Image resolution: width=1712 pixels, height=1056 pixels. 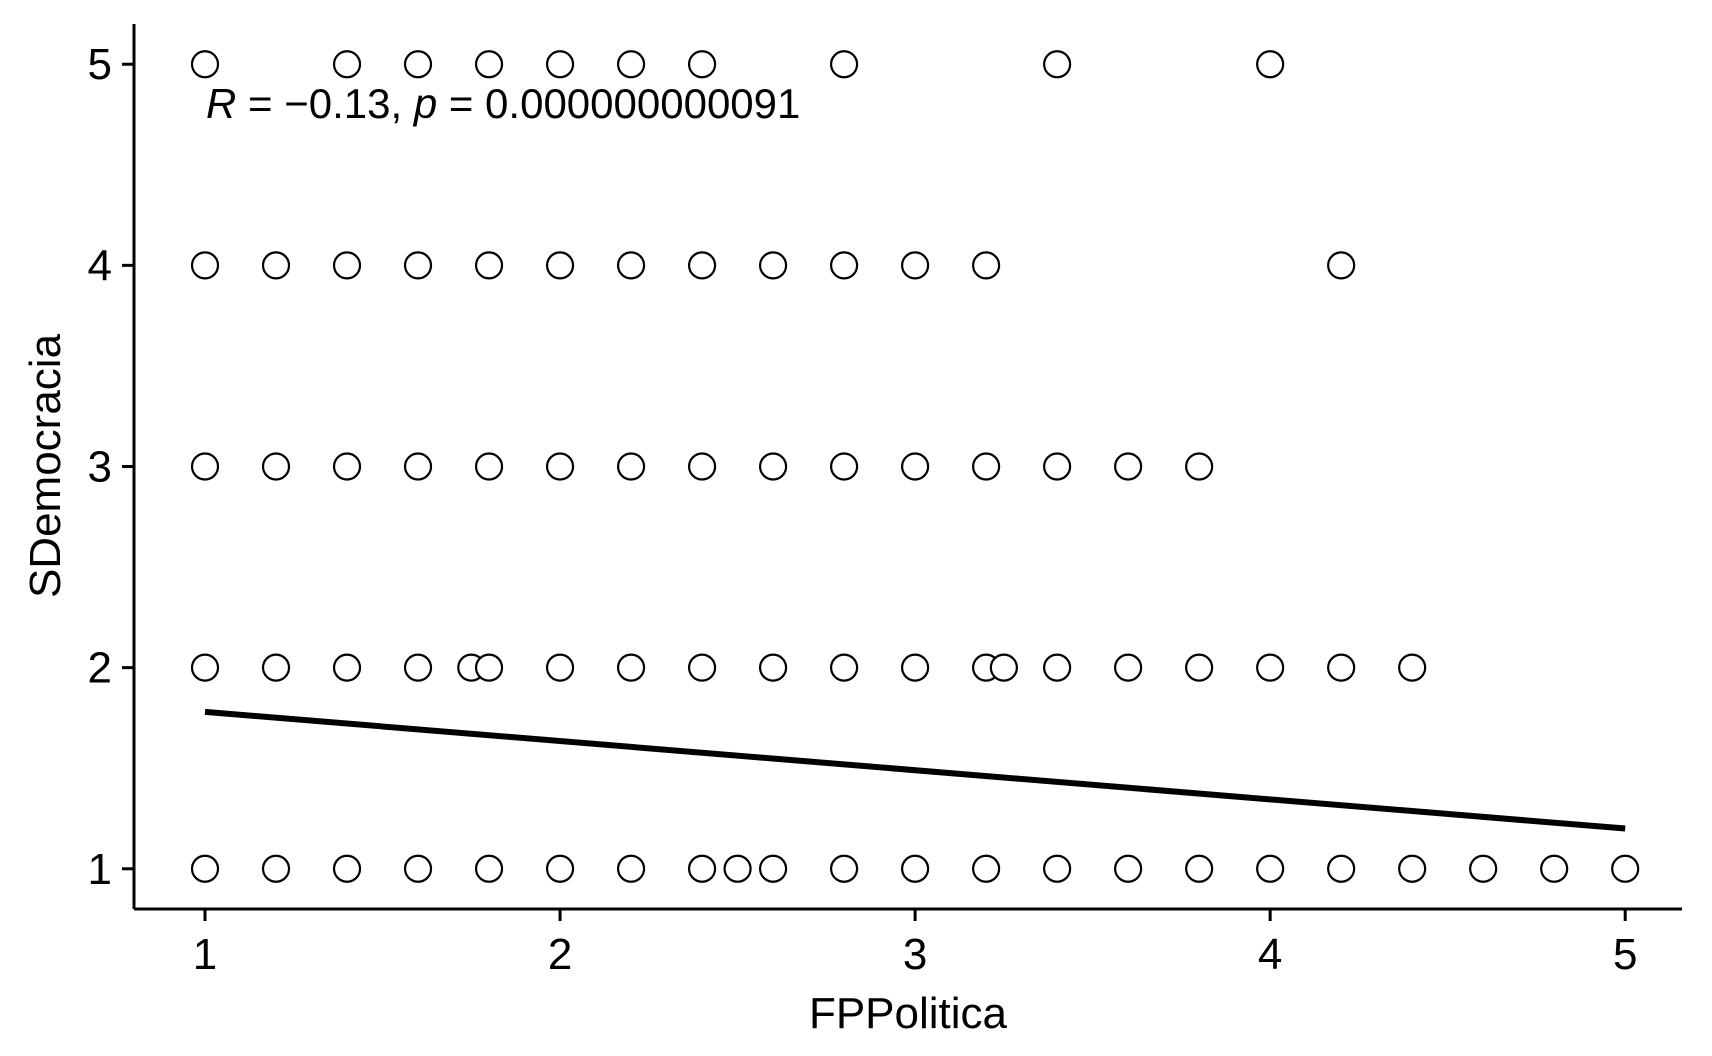 I want to click on y-tick-label: 2, so click(x=100, y=668).